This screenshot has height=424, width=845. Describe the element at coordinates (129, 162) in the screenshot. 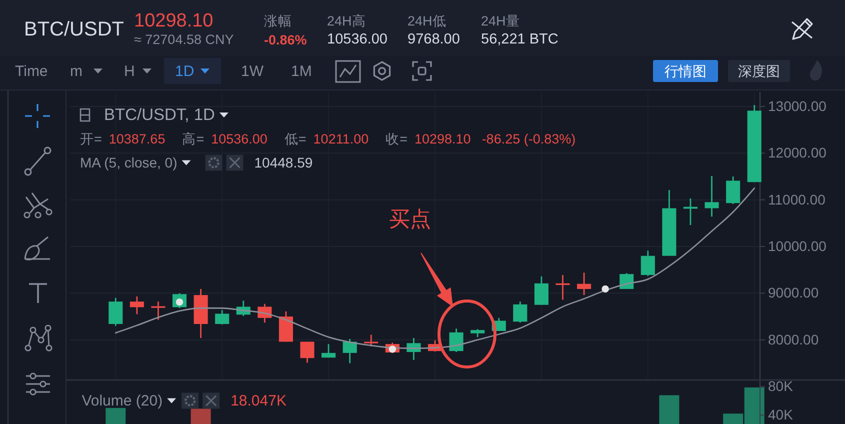

I see `text: MA (5, close, 0)` at that location.